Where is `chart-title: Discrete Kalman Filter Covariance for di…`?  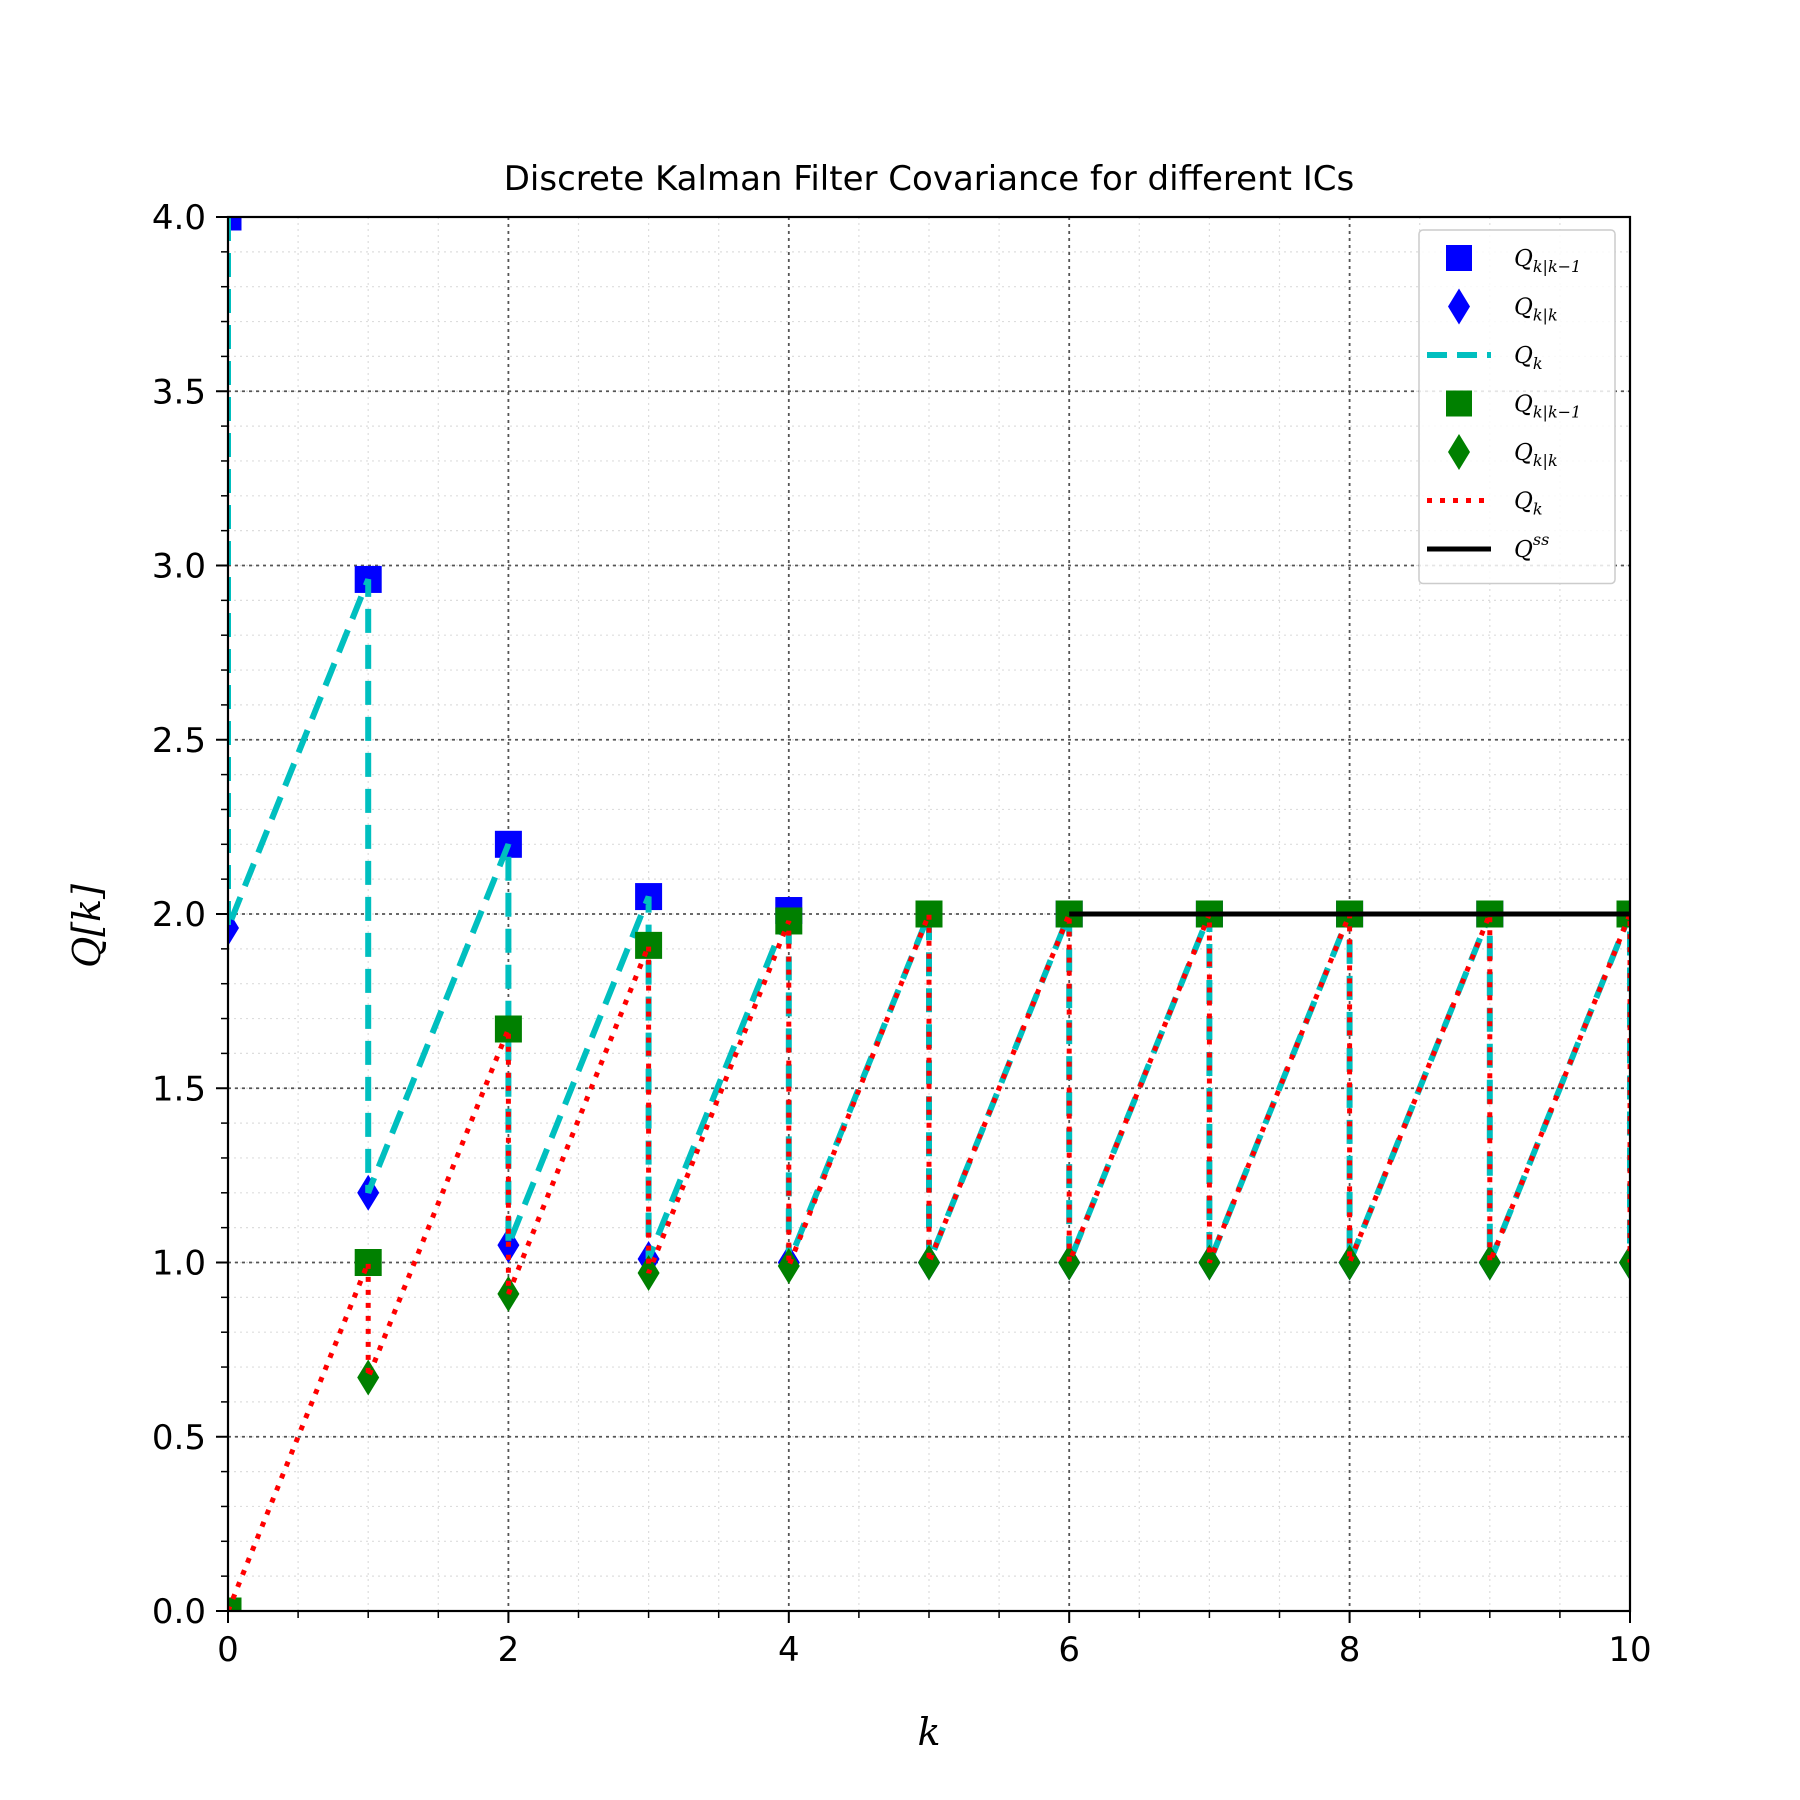 chart-title: Discrete Kalman Filter Covariance for di… is located at coordinates (929, 179).